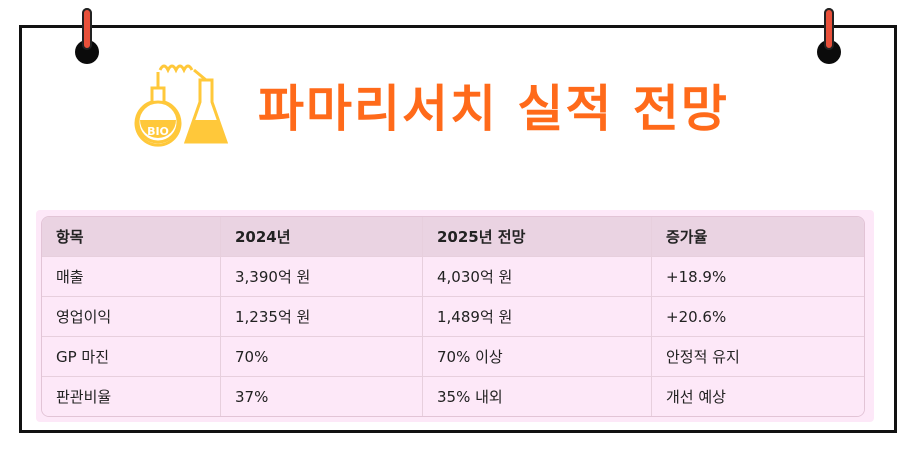 The width and height of the screenshot is (920, 455). What do you see at coordinates (322, 317) in the screenshot?
I see `cell-2024: 1,235억 원` at bounding box center [322, 317].